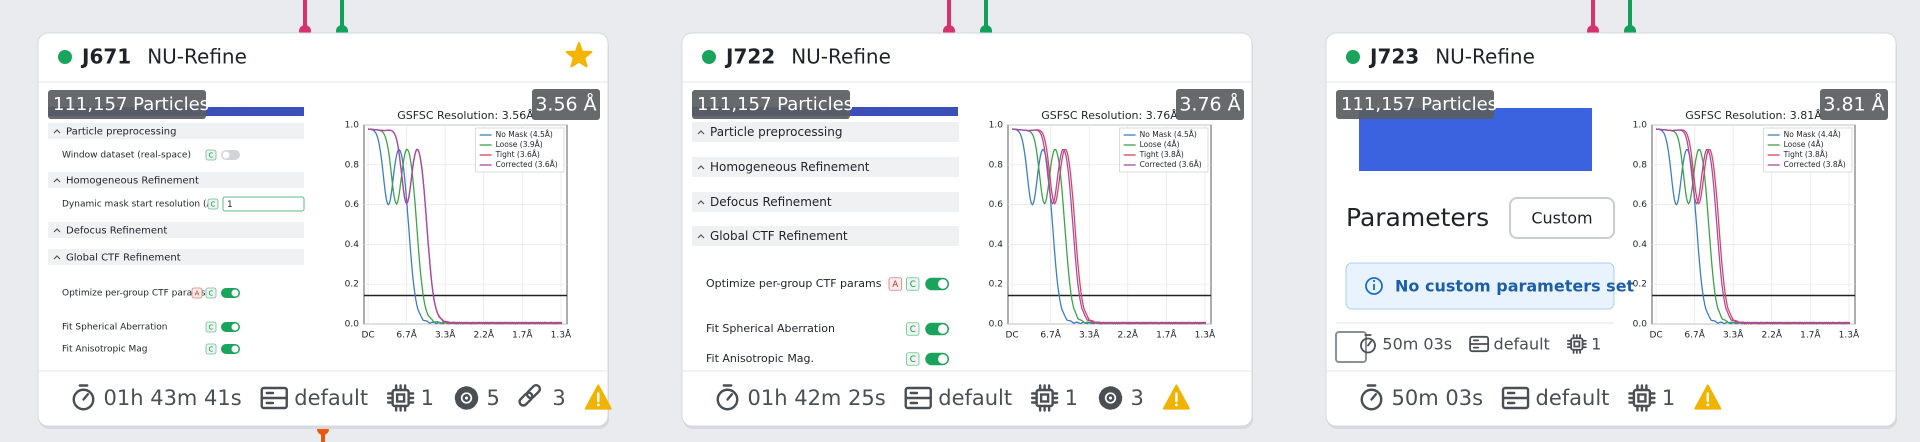 This screenshot has height=442, width=1920. Describe the element at coordinates (1562, 218) in the screenshot. I see `custom-button` at that location.